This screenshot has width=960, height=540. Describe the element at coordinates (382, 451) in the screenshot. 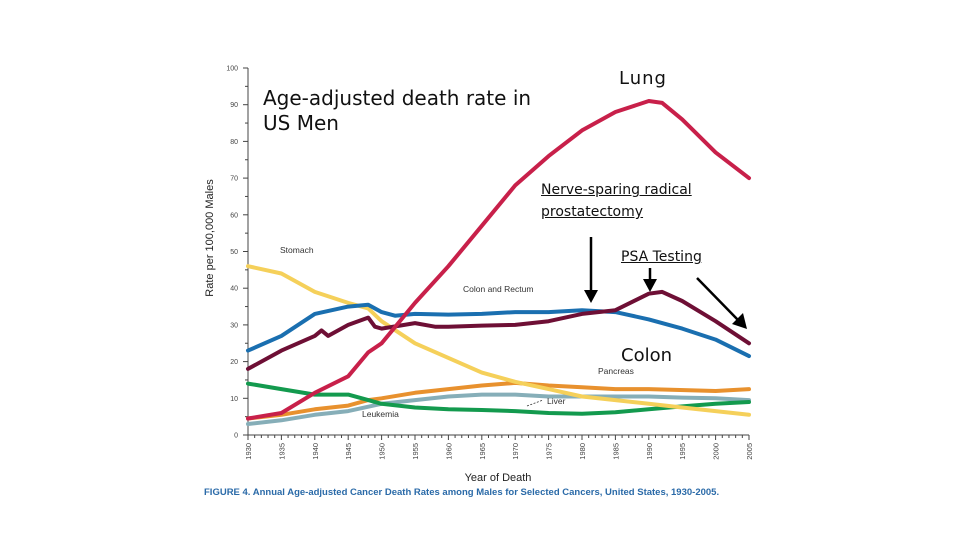

I see `x-tick-label: 1950` at that location.